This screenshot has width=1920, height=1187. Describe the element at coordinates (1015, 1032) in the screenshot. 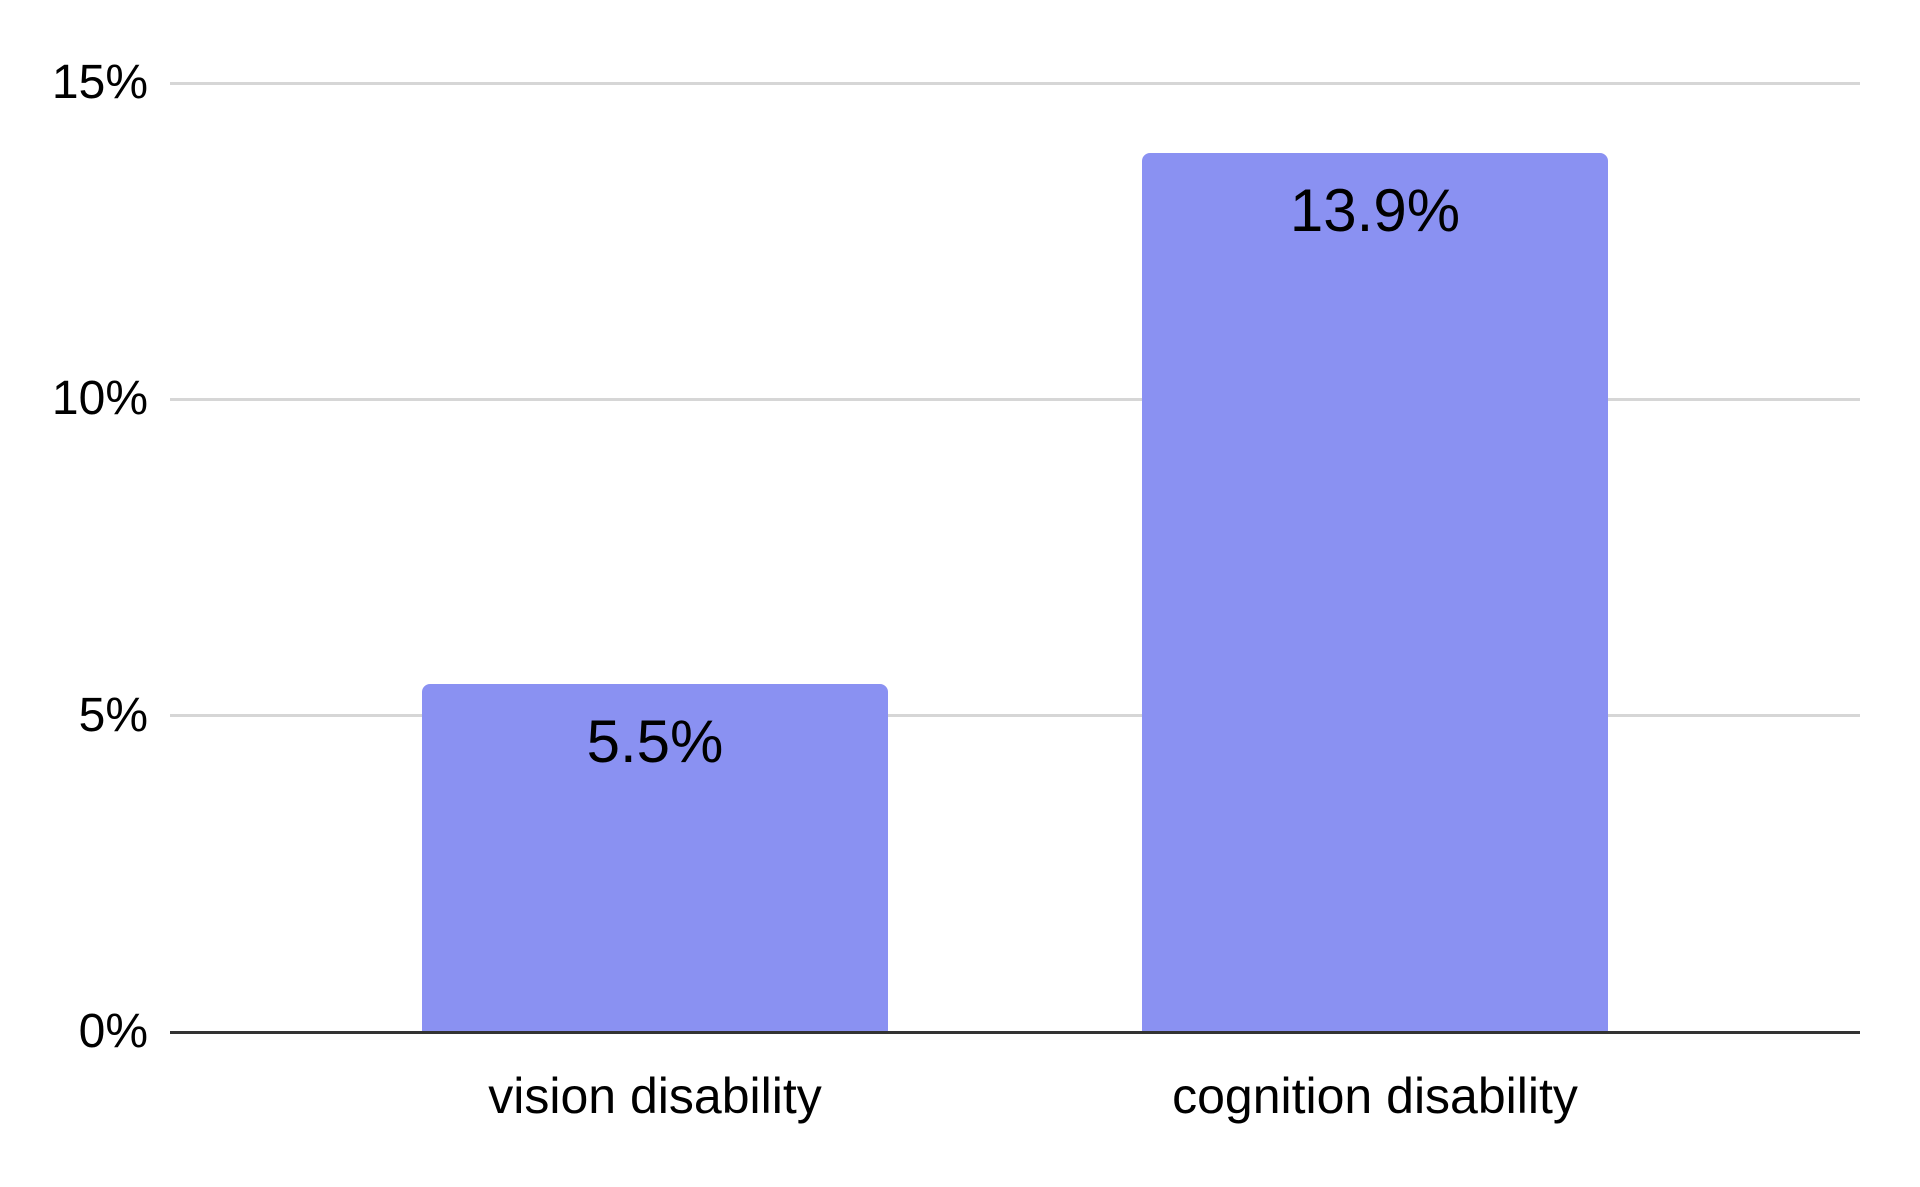

I see `x-axis-line` at that location.